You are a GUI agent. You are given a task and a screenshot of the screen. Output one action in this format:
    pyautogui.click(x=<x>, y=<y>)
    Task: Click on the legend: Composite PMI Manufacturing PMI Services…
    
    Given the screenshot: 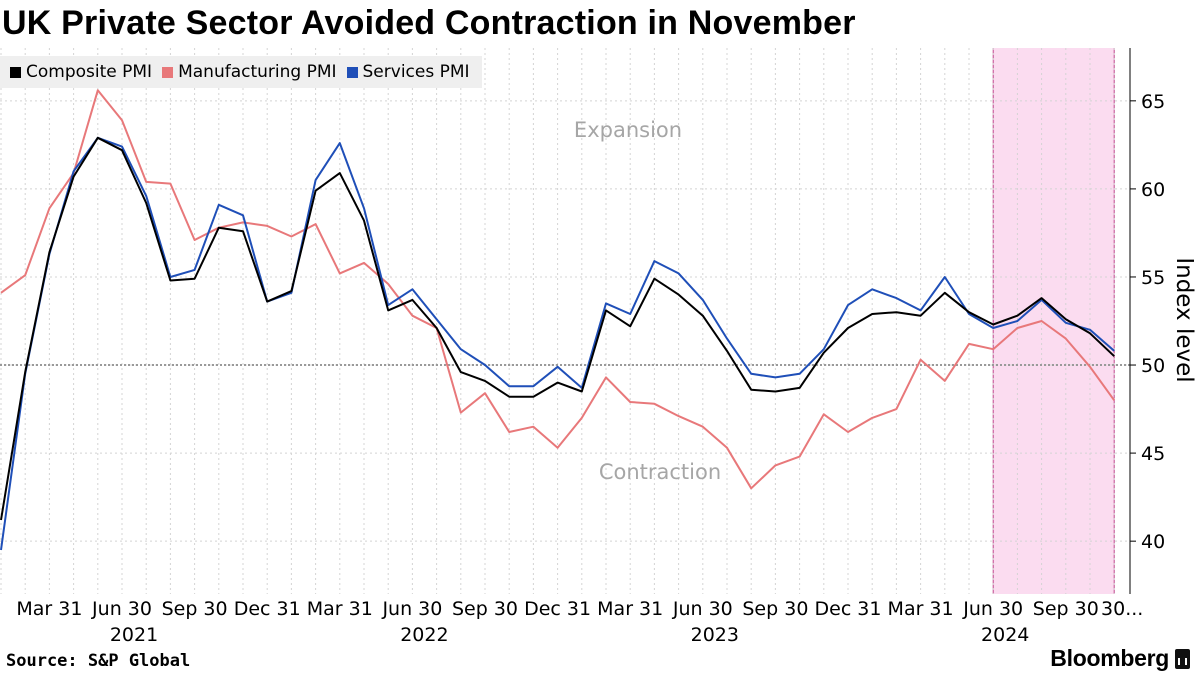 What is the action you would take?
    pyautogui.click(x=241, y=72)
    